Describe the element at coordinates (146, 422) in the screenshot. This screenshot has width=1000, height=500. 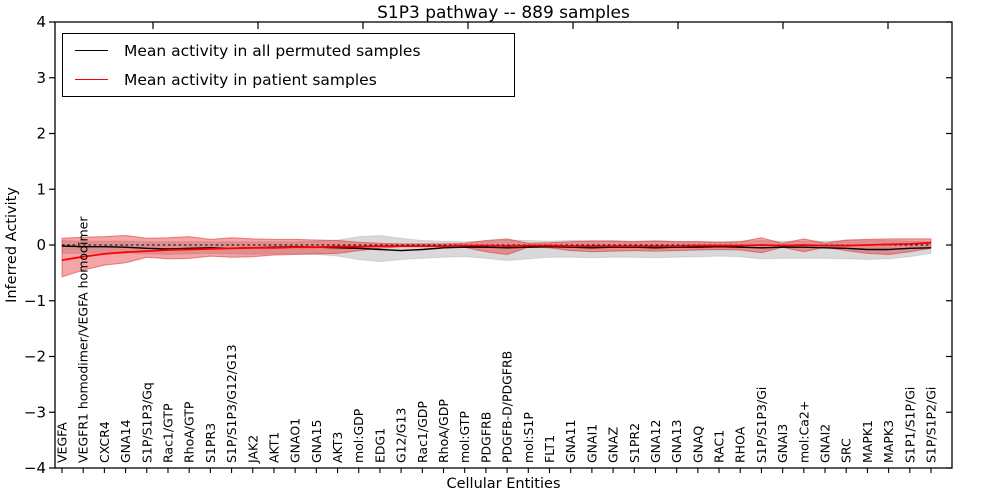
I see `x-tick-label: S1P/S1P3/Gq` at that location.